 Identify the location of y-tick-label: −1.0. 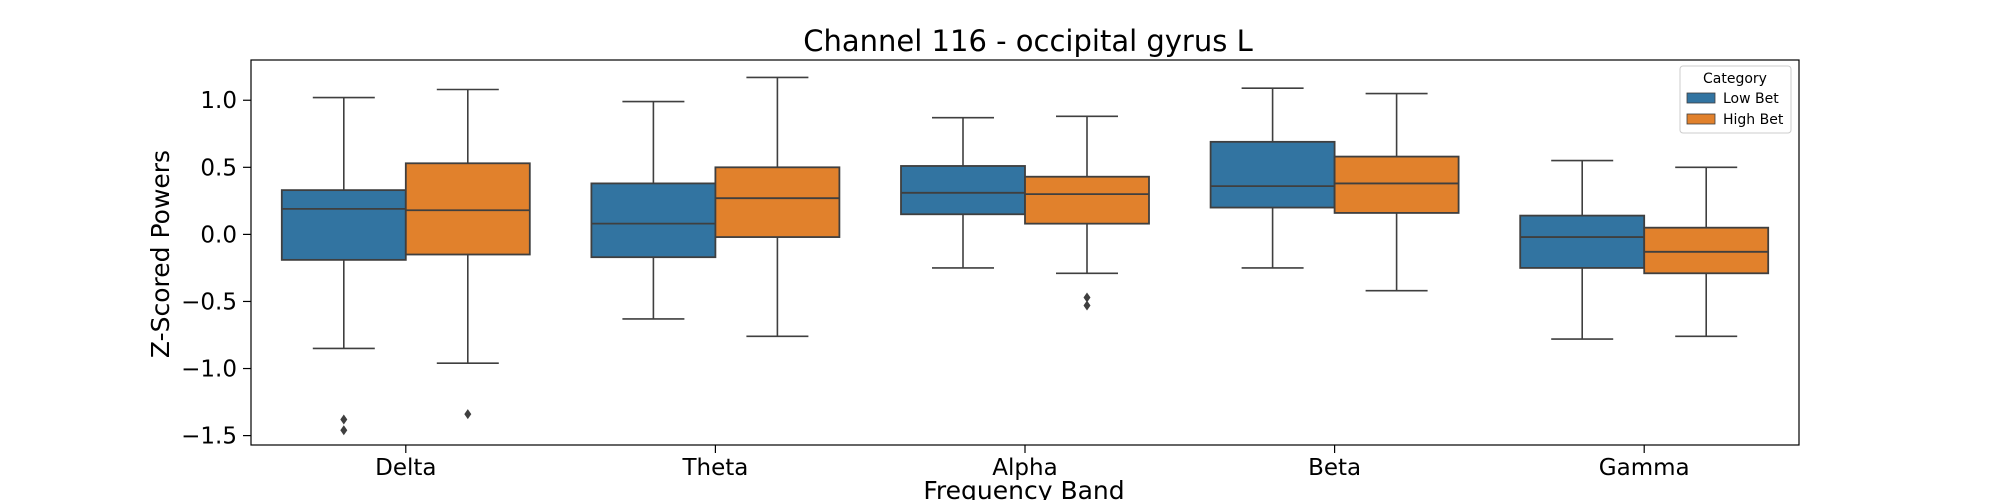
(209, 370).